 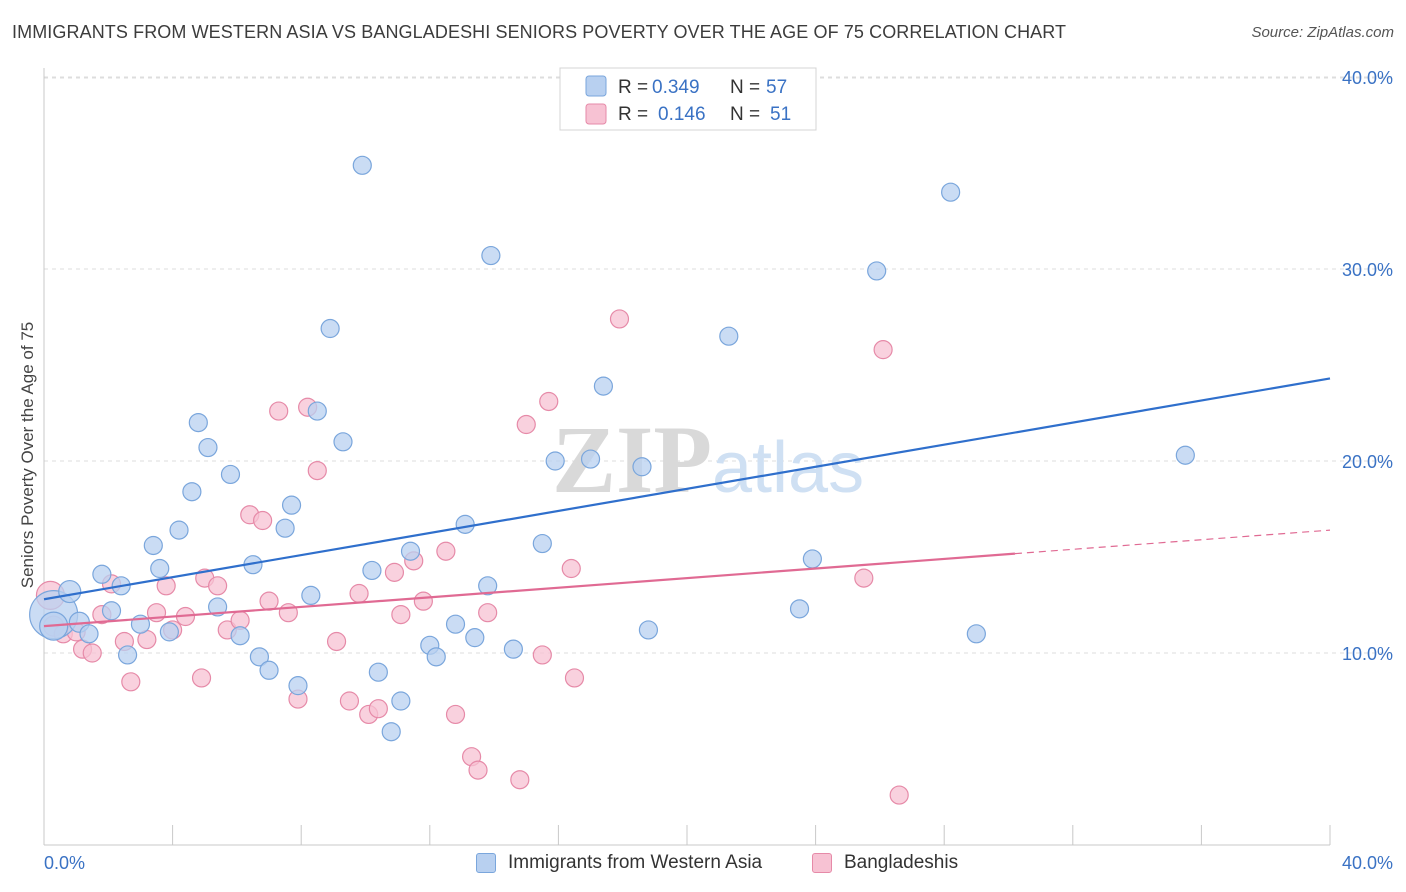 What do you see at coordinates (633, 87) in the screenshot?
I see `legend-r-label-1: R =` at bounding box center [633, 87].